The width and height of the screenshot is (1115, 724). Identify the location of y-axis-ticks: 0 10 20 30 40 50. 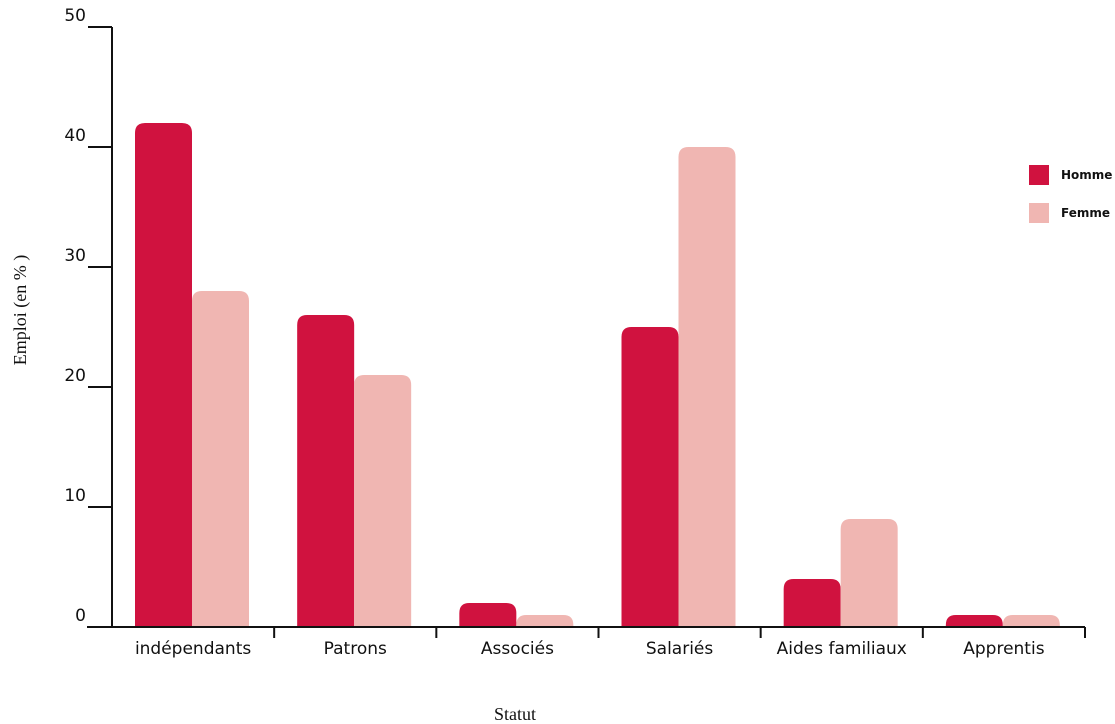
(88, 317).